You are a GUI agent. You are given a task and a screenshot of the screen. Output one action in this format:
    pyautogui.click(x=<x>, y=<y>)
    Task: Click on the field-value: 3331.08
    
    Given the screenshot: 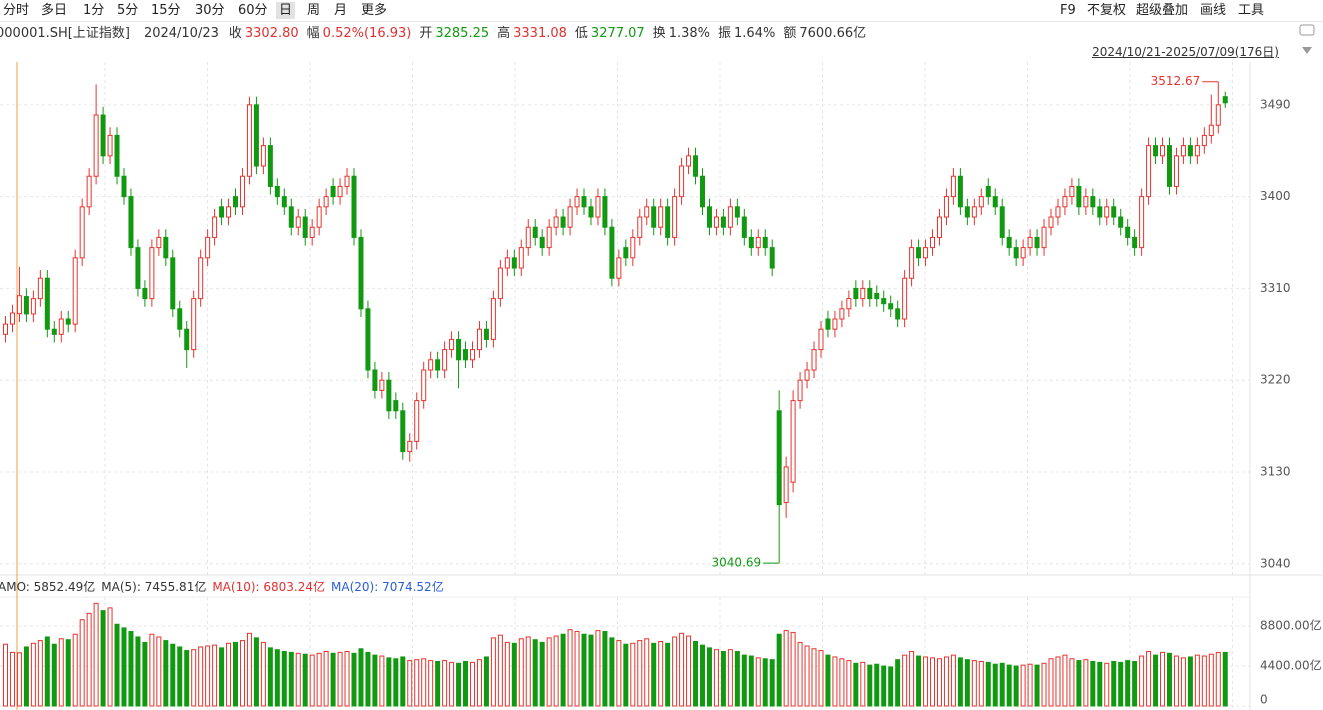 What is the action you would take?
    pyautogui.click(x=540, y=33)
    